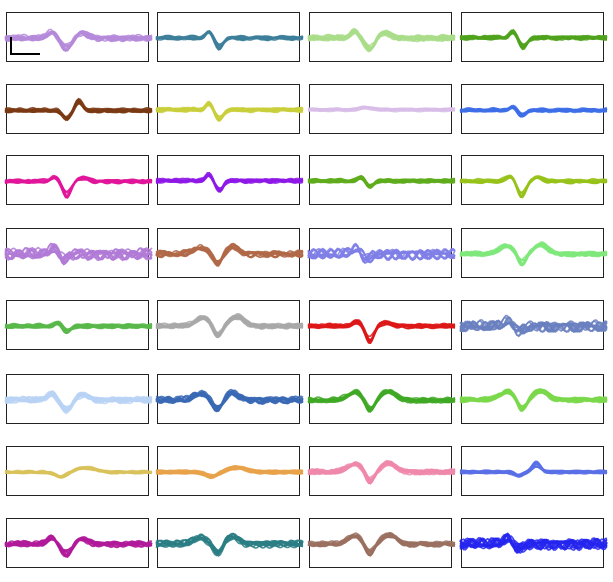  What do you see at coordinates (25, 46) in the screenshot?
I see `scale-bar` at bounding box center [25, 46].